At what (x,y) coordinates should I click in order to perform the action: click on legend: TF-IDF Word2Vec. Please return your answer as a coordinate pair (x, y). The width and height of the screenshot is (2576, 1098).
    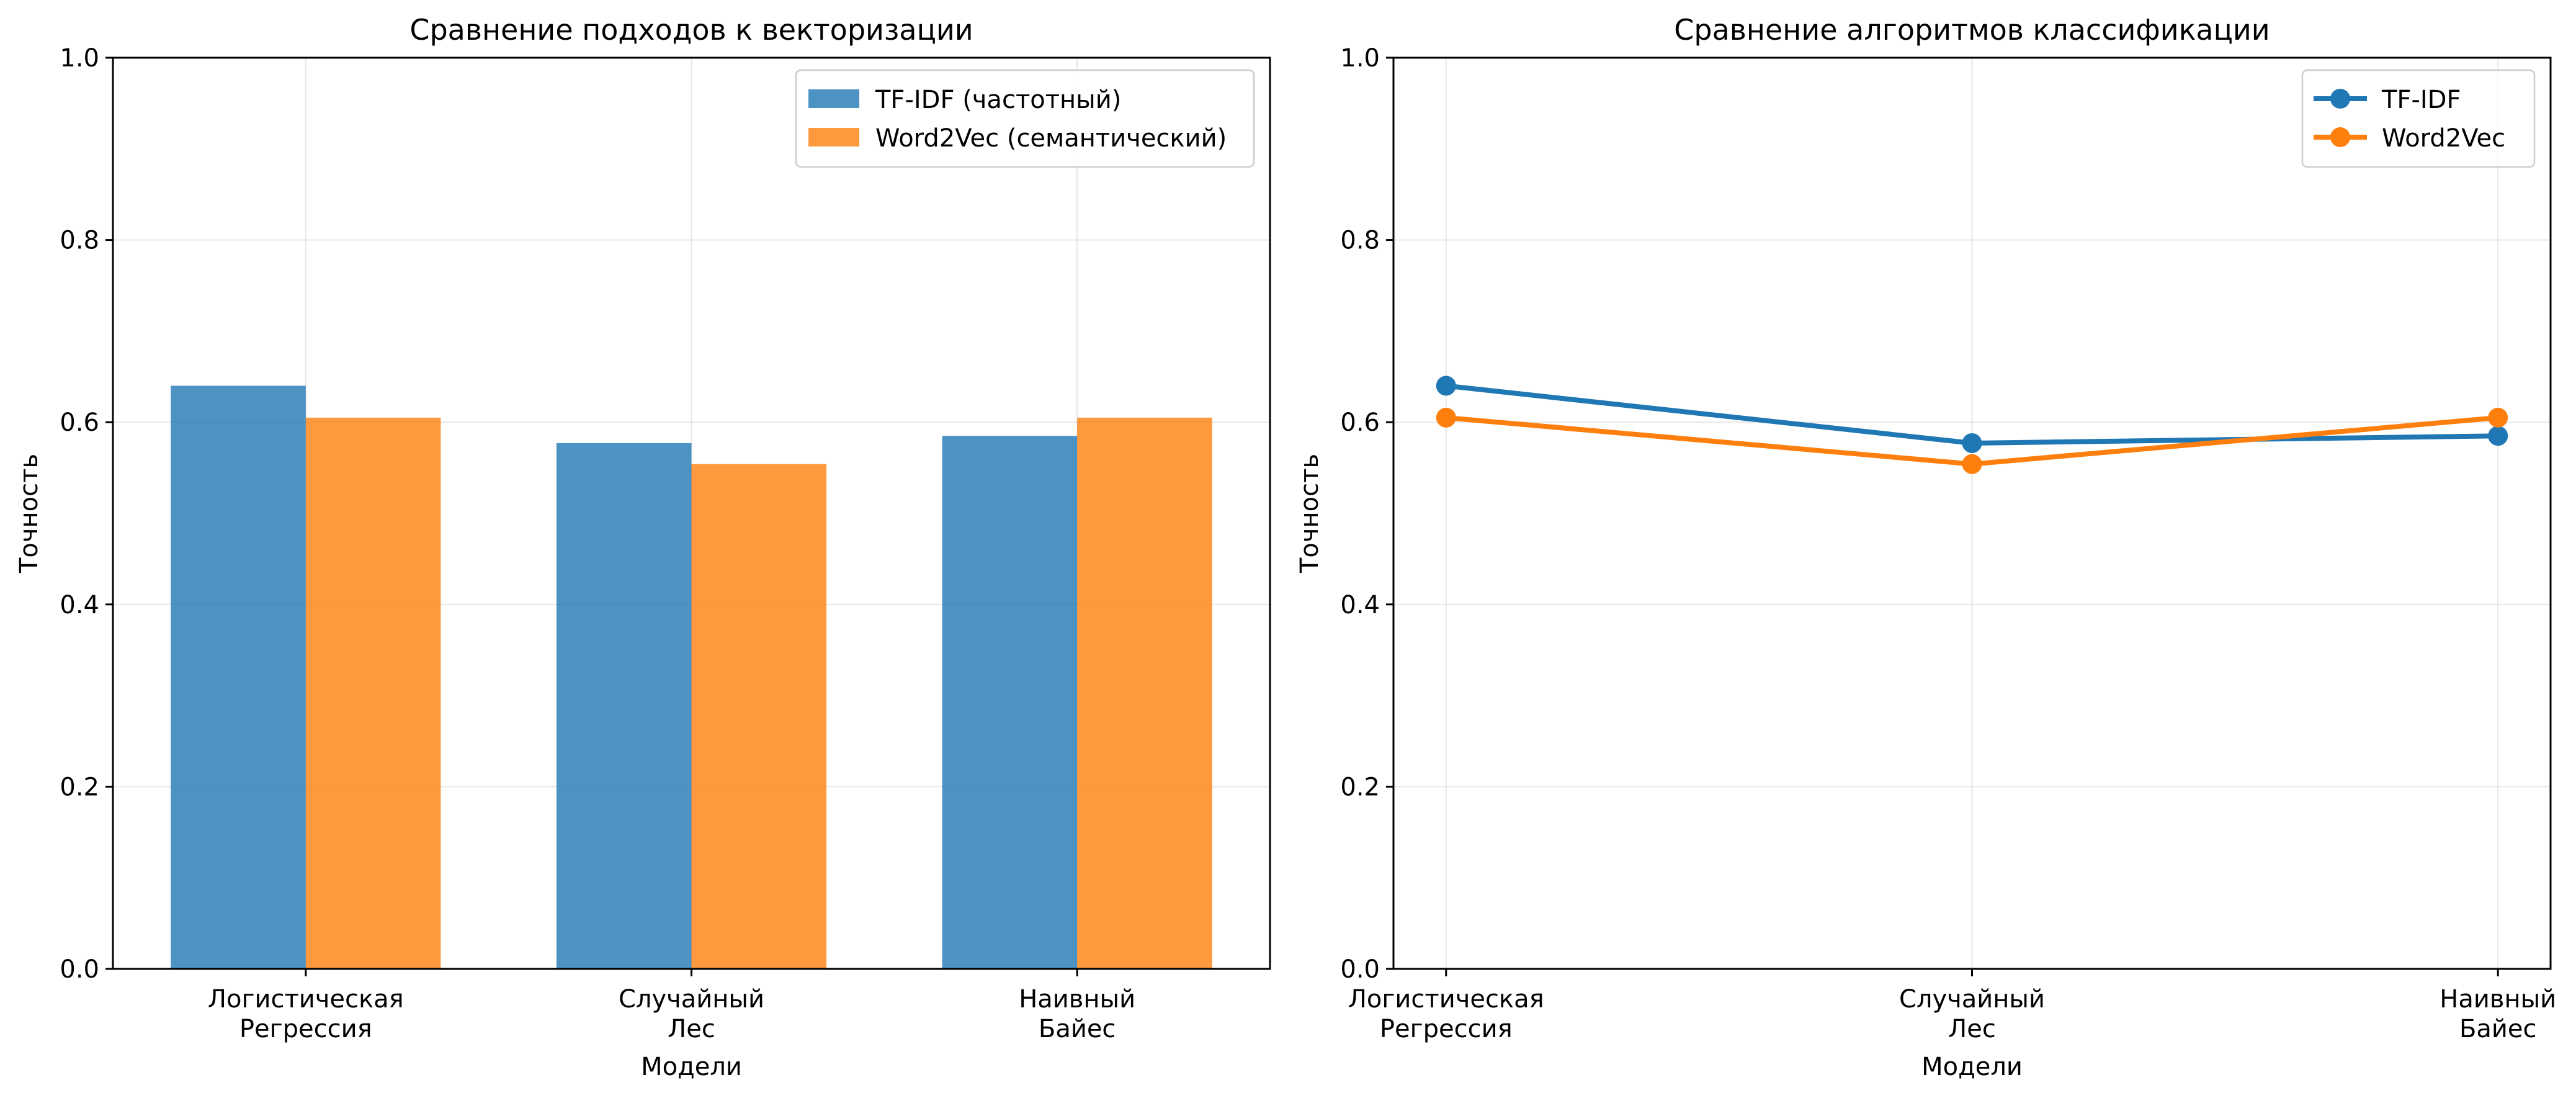
    Looking at the image, I should click on (2418, 119).